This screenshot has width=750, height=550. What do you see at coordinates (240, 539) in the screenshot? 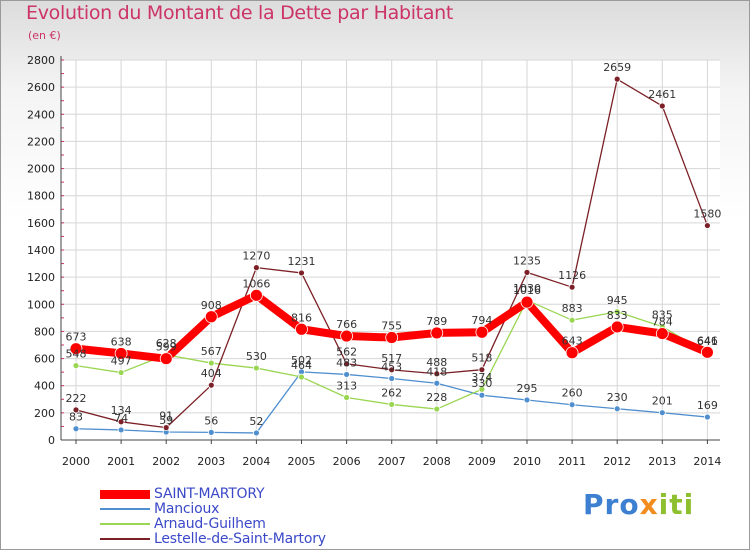
I see `legend-label: Lestelle-de-Saint-Martory` at bounding box center [240, 539].